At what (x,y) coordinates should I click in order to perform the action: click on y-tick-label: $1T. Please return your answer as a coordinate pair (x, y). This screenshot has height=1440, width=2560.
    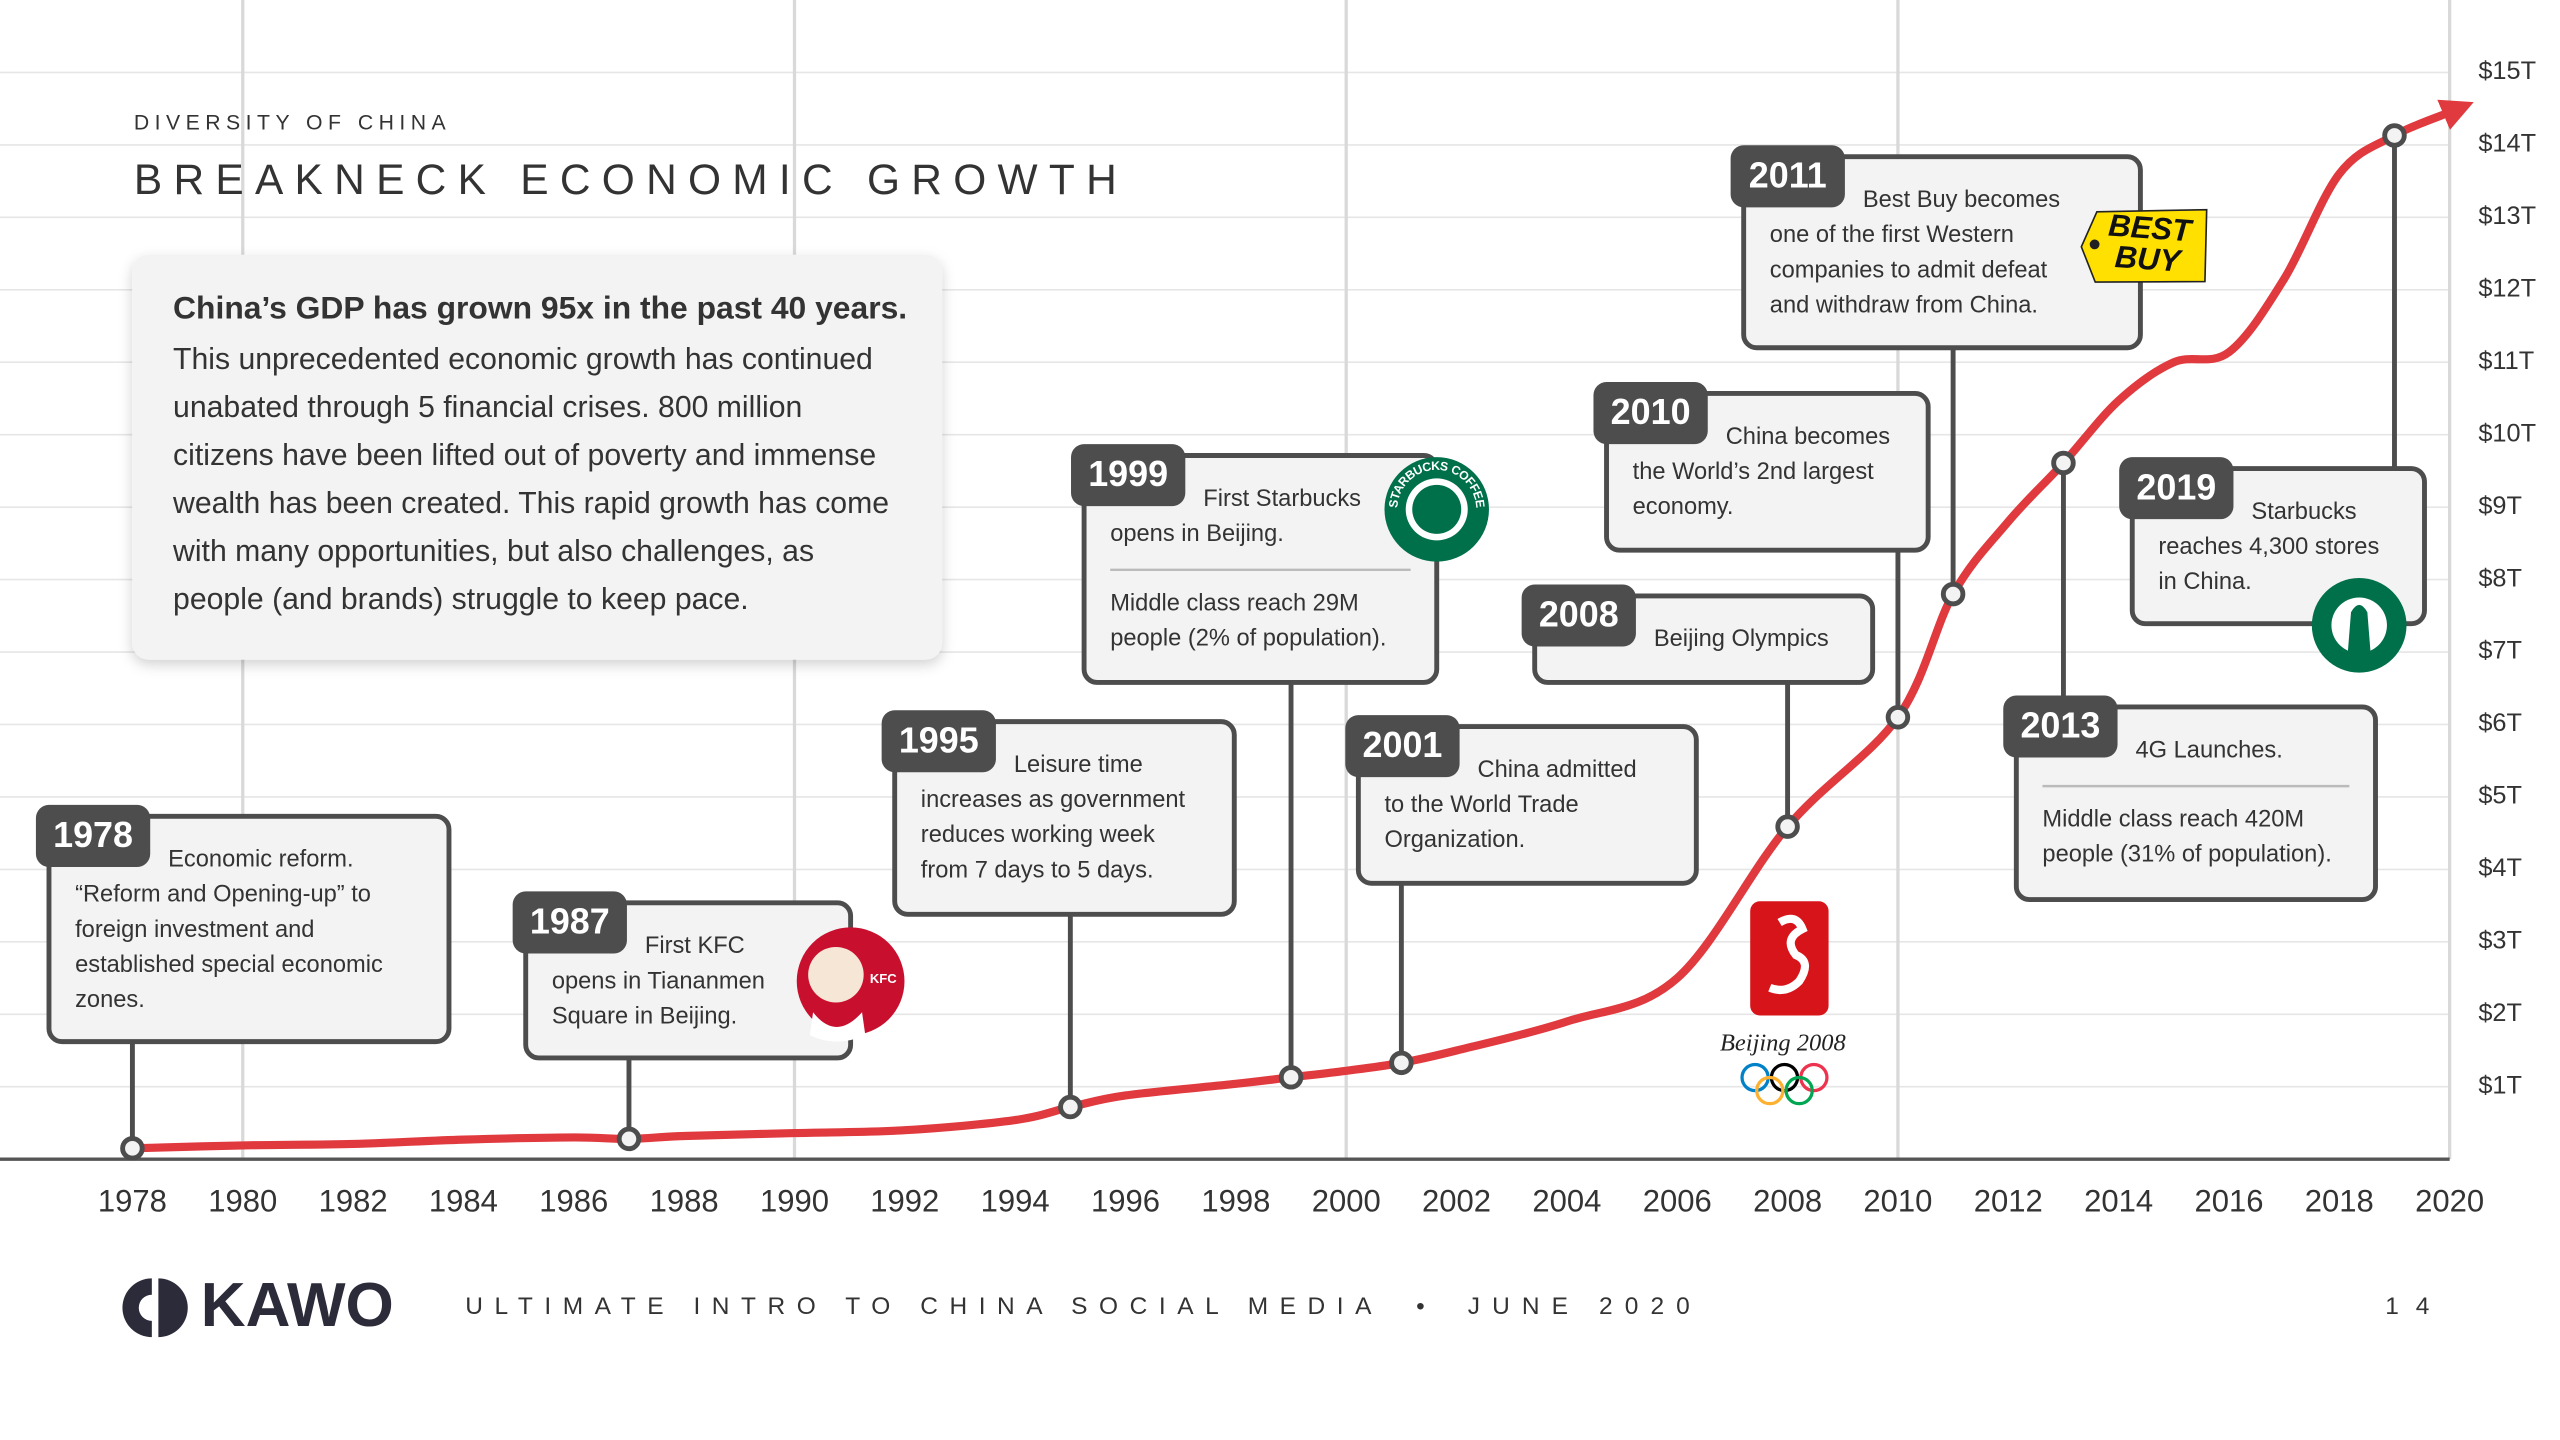
    Looking at the image, I should click on (2500, 1085).